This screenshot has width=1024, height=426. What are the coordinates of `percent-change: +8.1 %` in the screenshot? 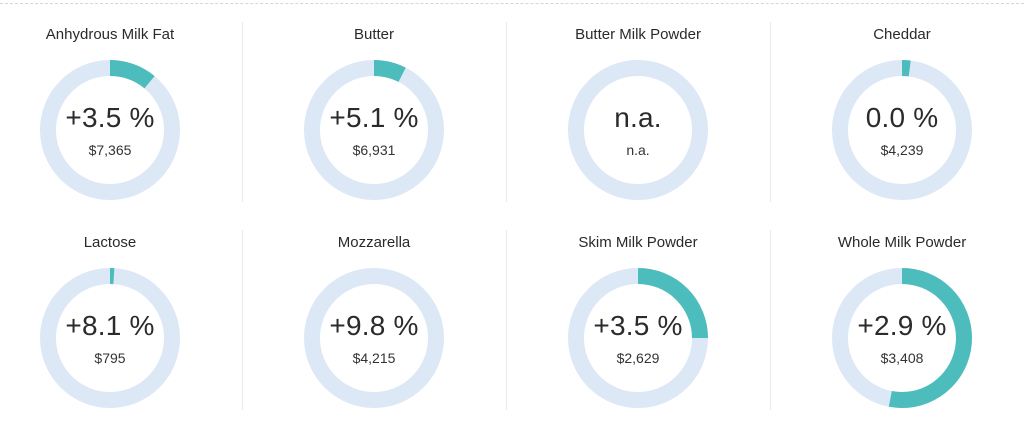 It's located at (110, 325).